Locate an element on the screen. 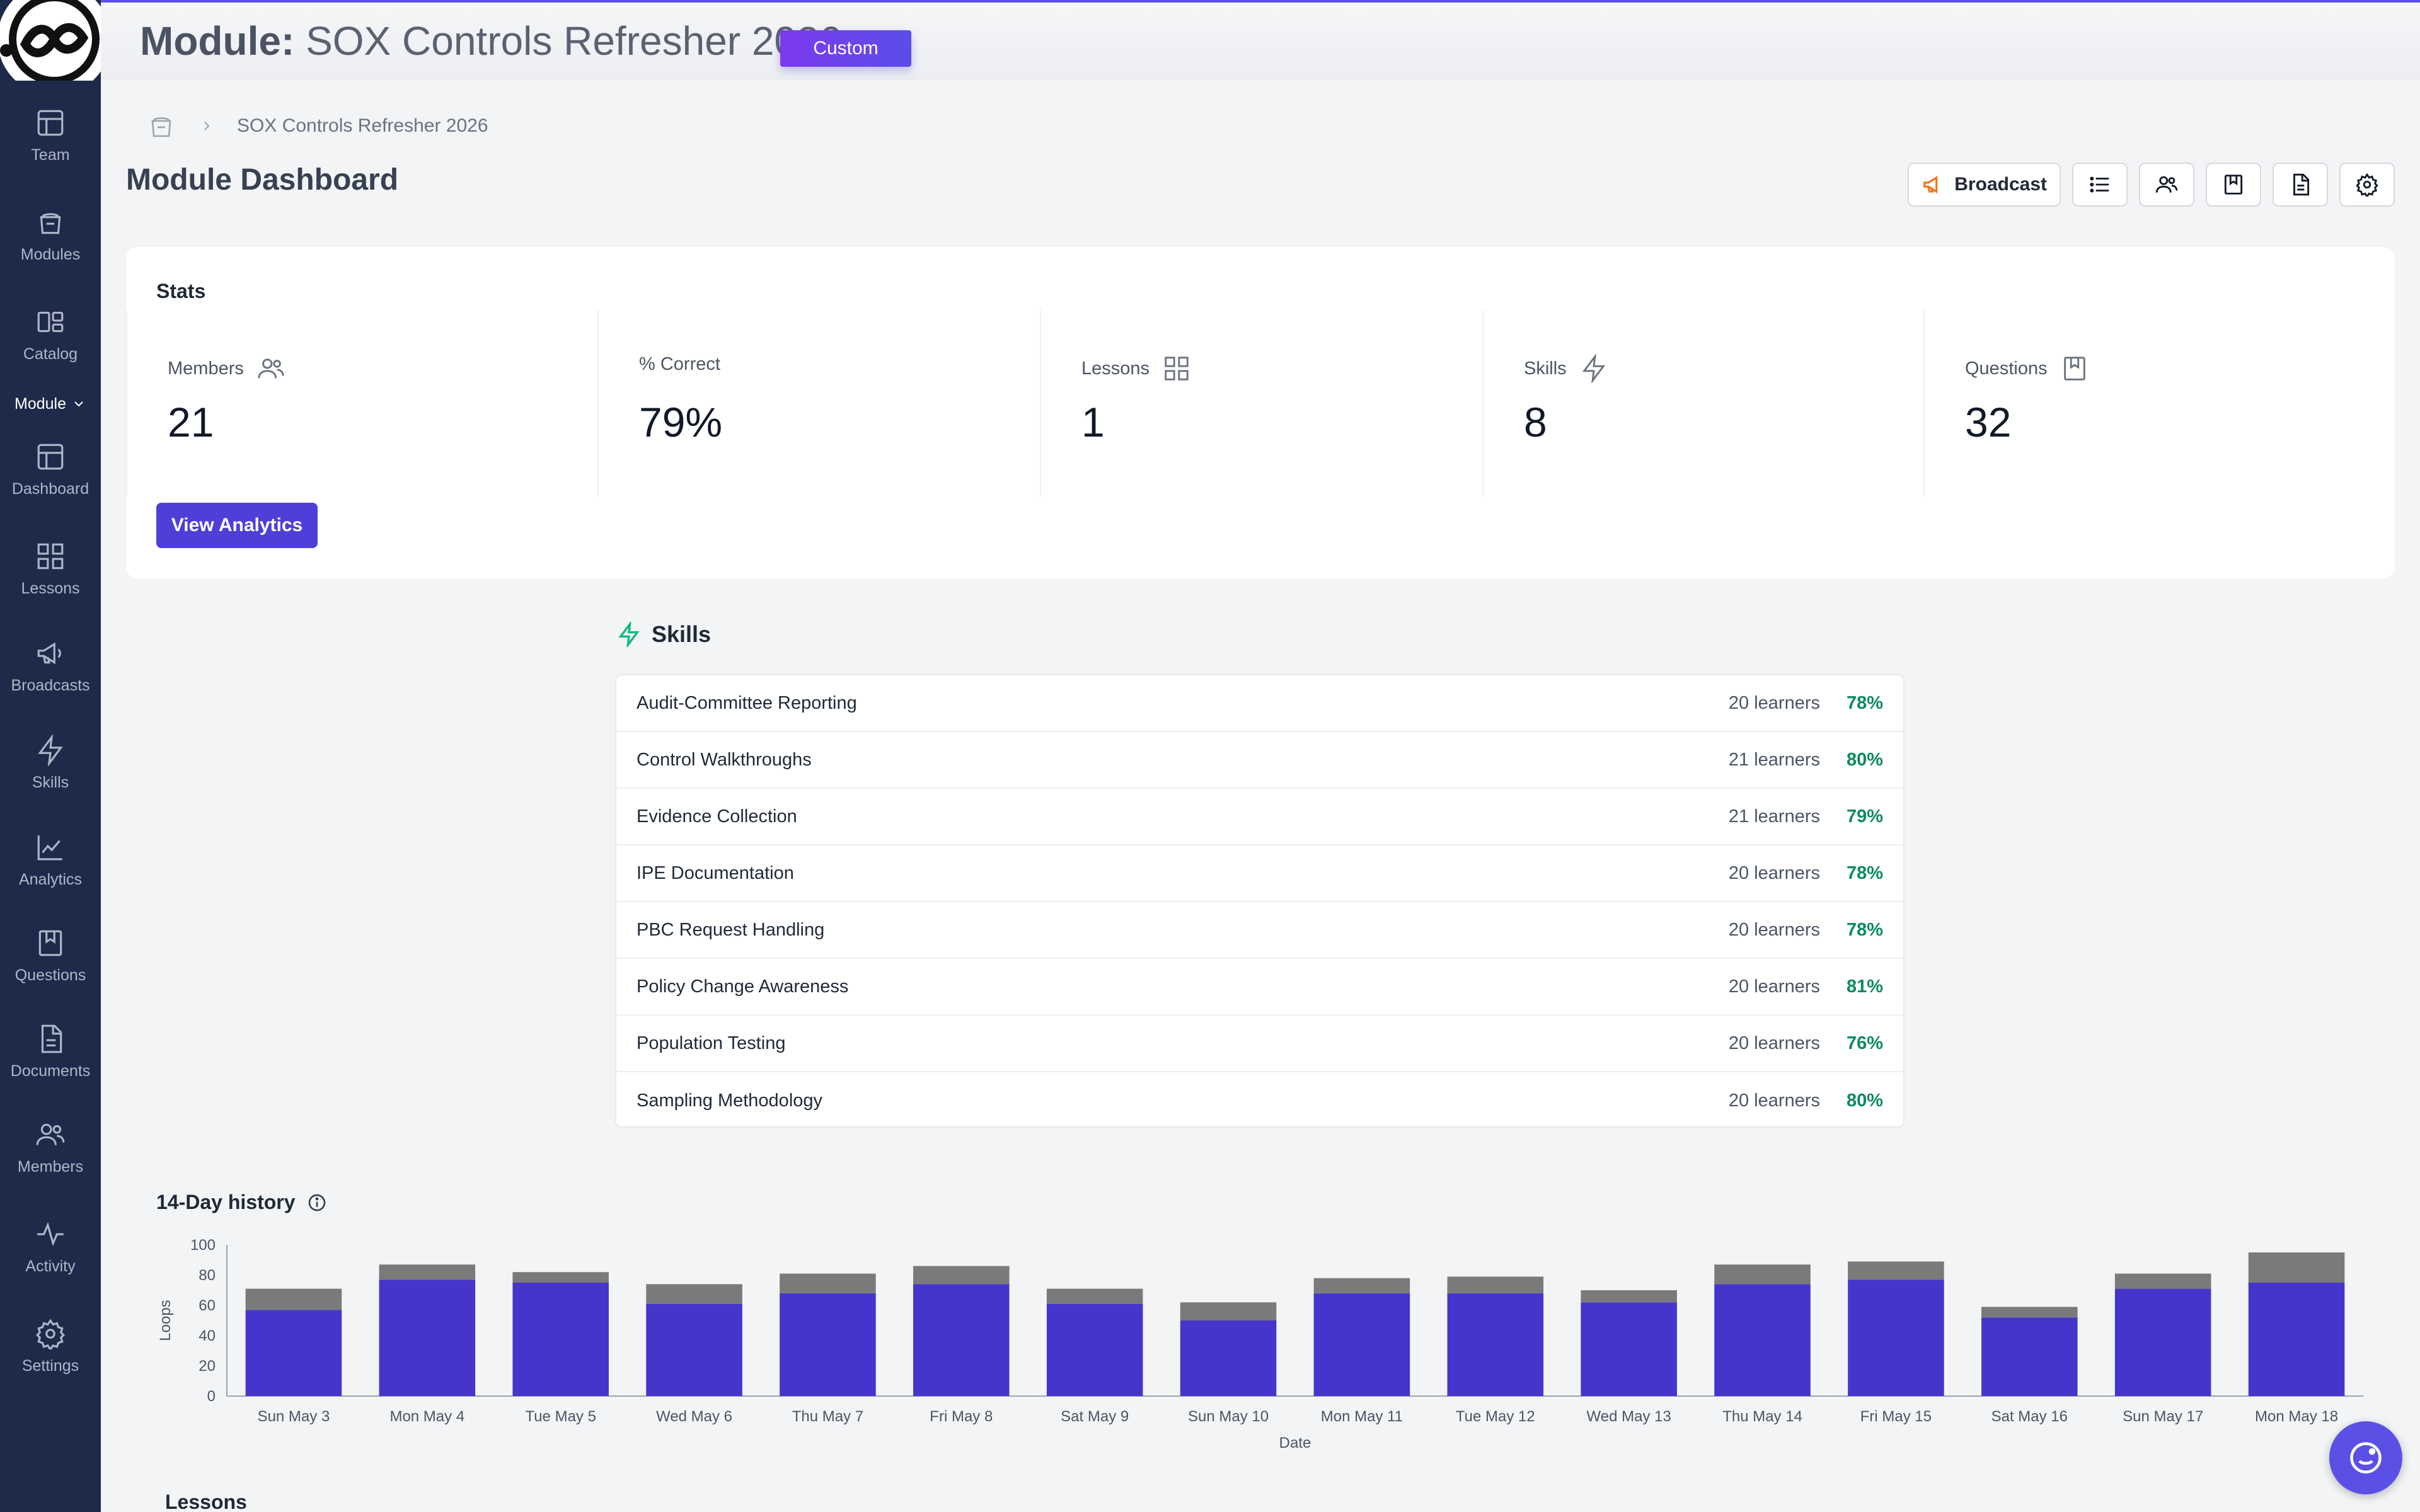 This screenshot has width=2420, height=1512. chevron-down-icon is located at coordinates (79, 404).